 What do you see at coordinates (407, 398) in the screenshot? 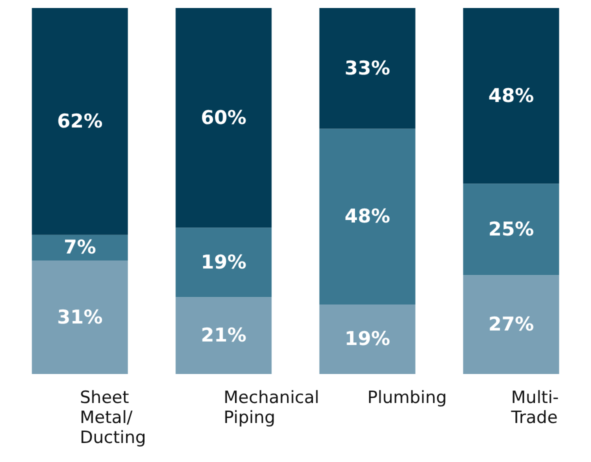
I see `x-tick-label: Plumbing` at bounding box center [407, 398].